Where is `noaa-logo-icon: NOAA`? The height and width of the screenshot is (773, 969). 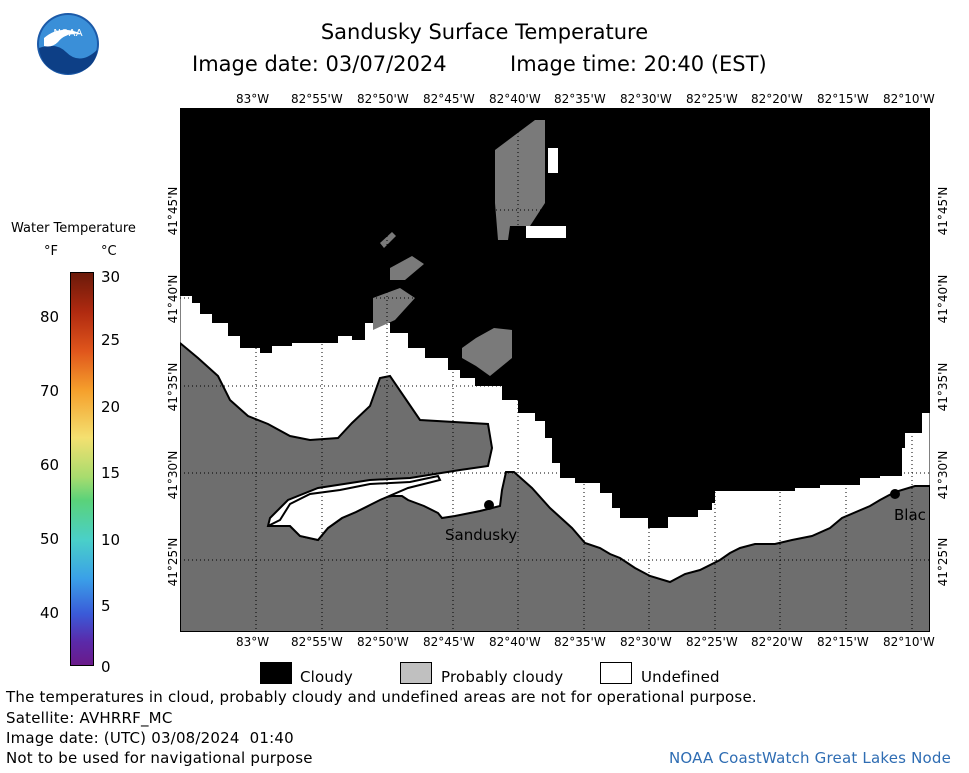
noaa-logo-icon: NOAA is located at coordinates (68, 44).